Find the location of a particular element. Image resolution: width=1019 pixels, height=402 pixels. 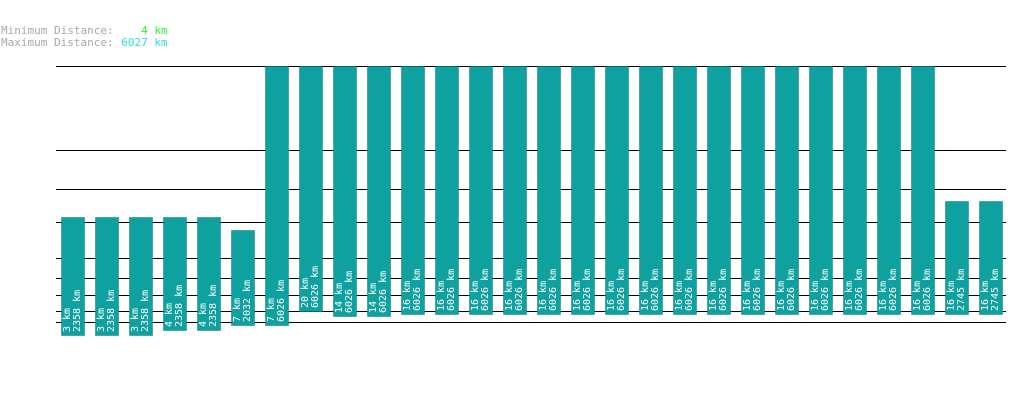

maximum-distance-label: Maximum Distance: is located at coordinates (57, 42).